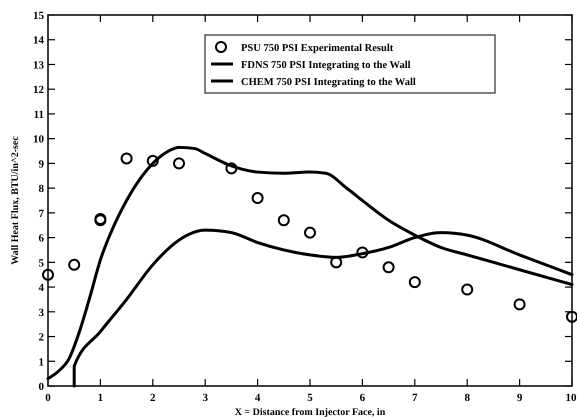 This screenshot has width=577, height=417. I want to click on x-tick-label: 1, so click(101, 398).